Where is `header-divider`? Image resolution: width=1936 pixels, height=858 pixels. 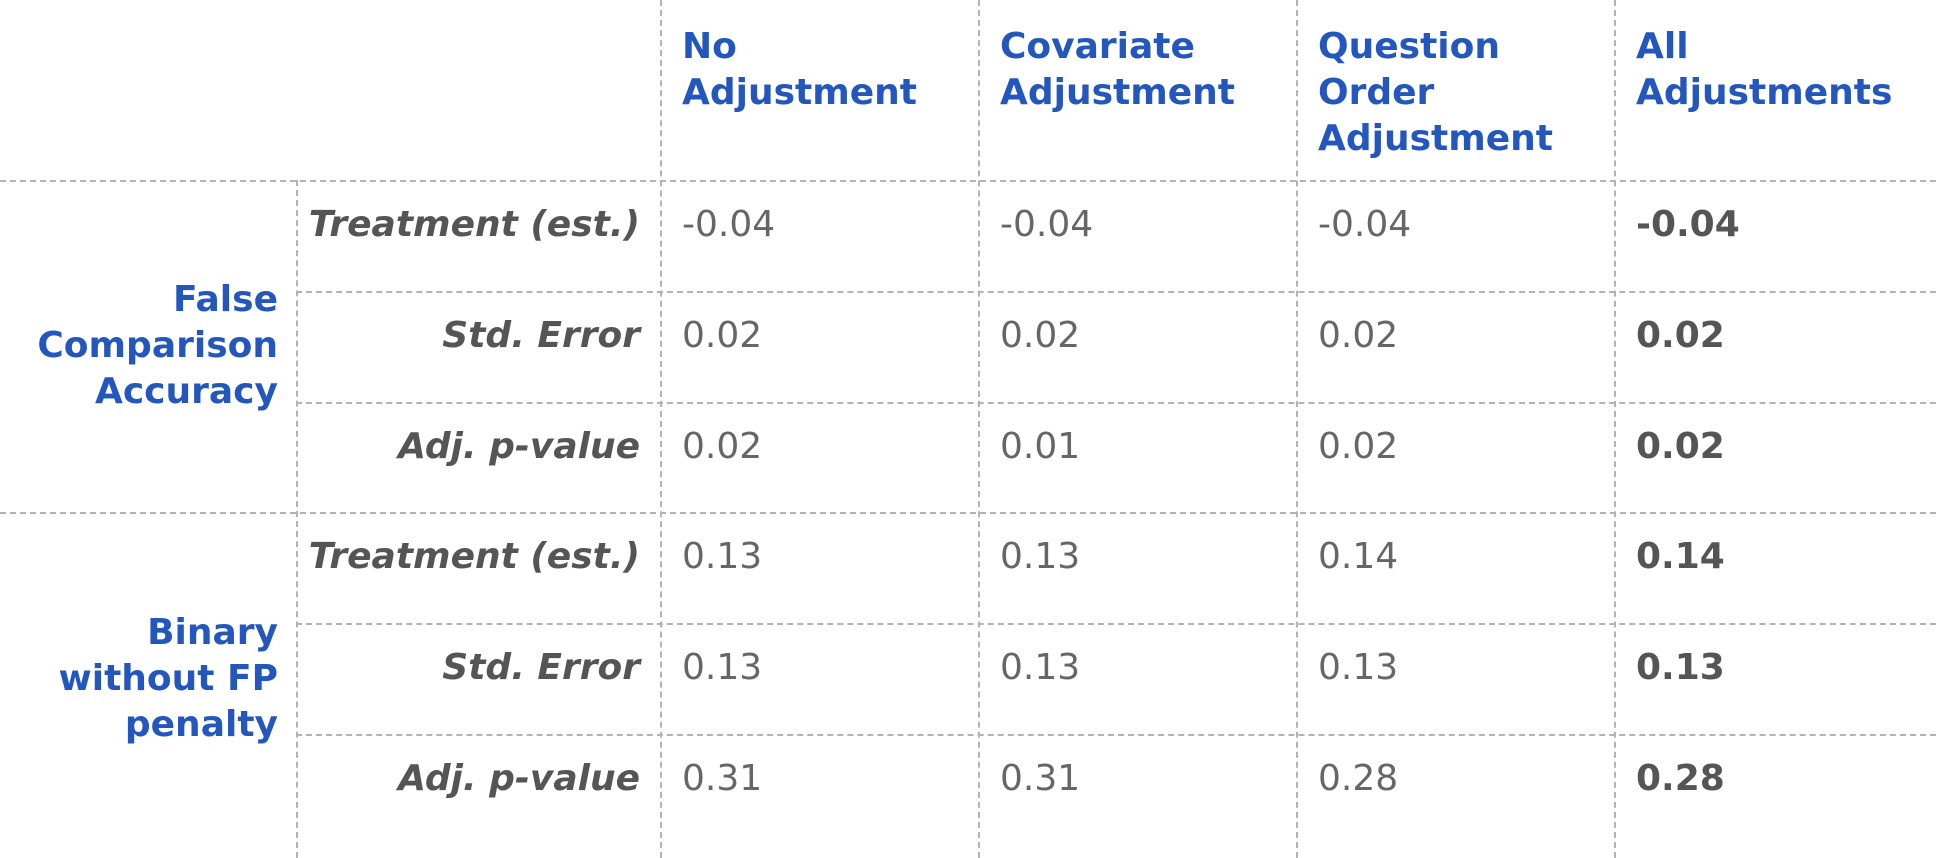
header-divider is located at coordinates (968, 181).